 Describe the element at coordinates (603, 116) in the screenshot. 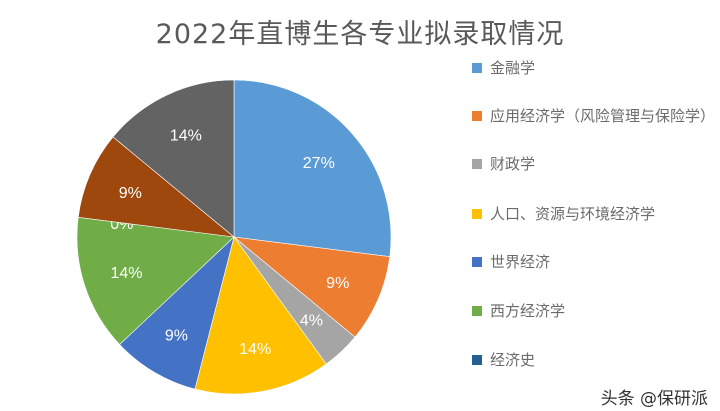

I see `legend-label: 应用经济学（风险管理与保险学）` at that location.